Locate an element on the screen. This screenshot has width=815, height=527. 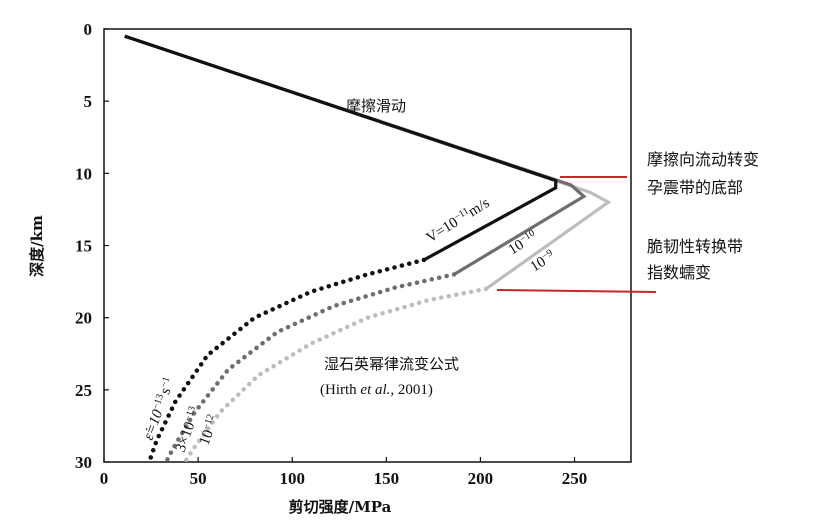
y-tick-label: 30 is located at coordinates (83, 462).